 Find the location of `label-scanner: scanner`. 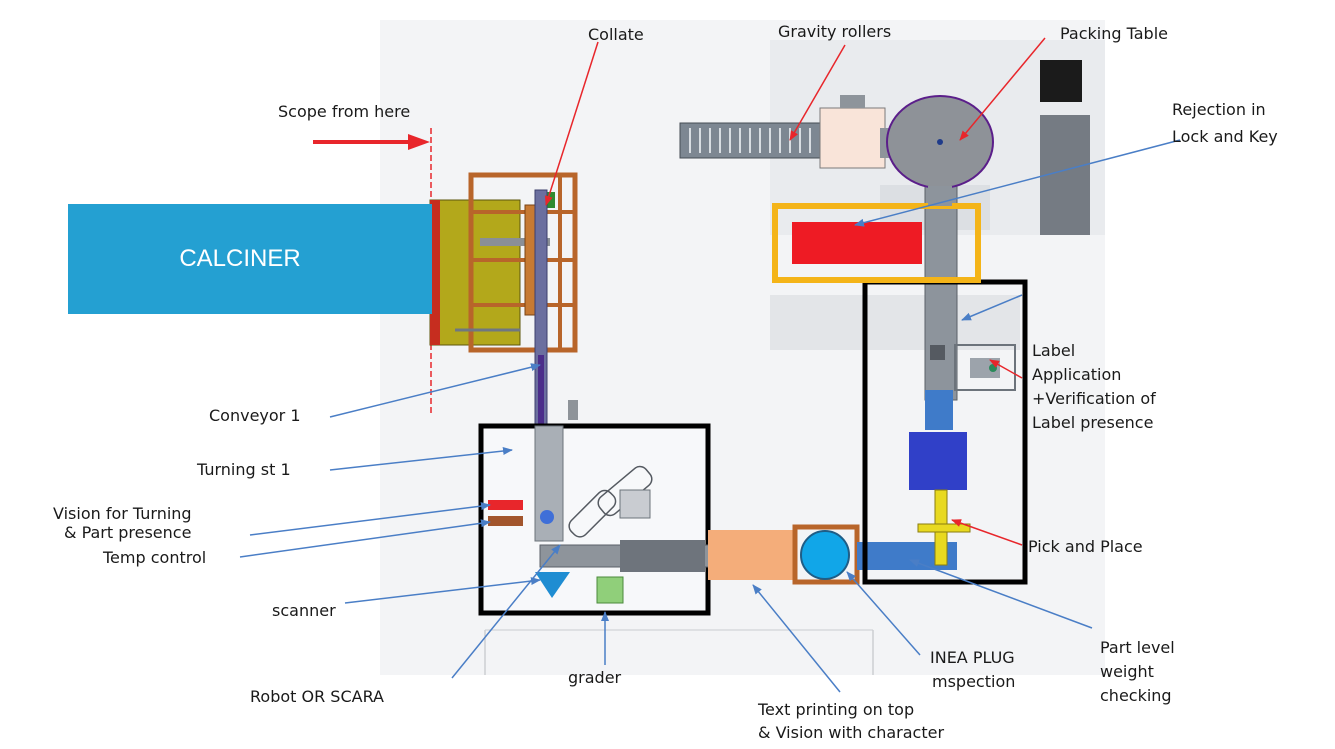

label-scanner: scanner is located at coordinates (304, 610).